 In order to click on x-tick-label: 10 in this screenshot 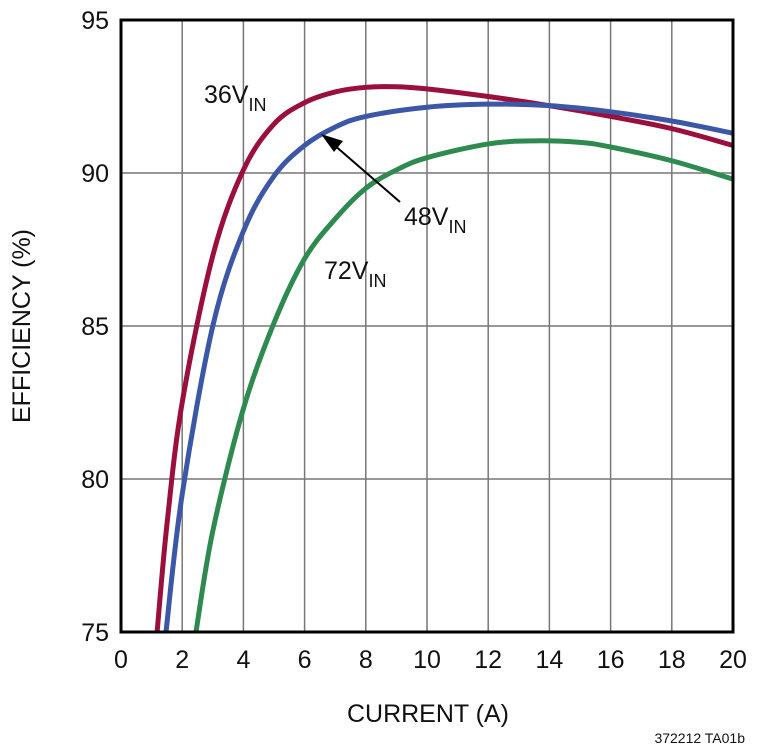, I will do `click(427, 660)`.